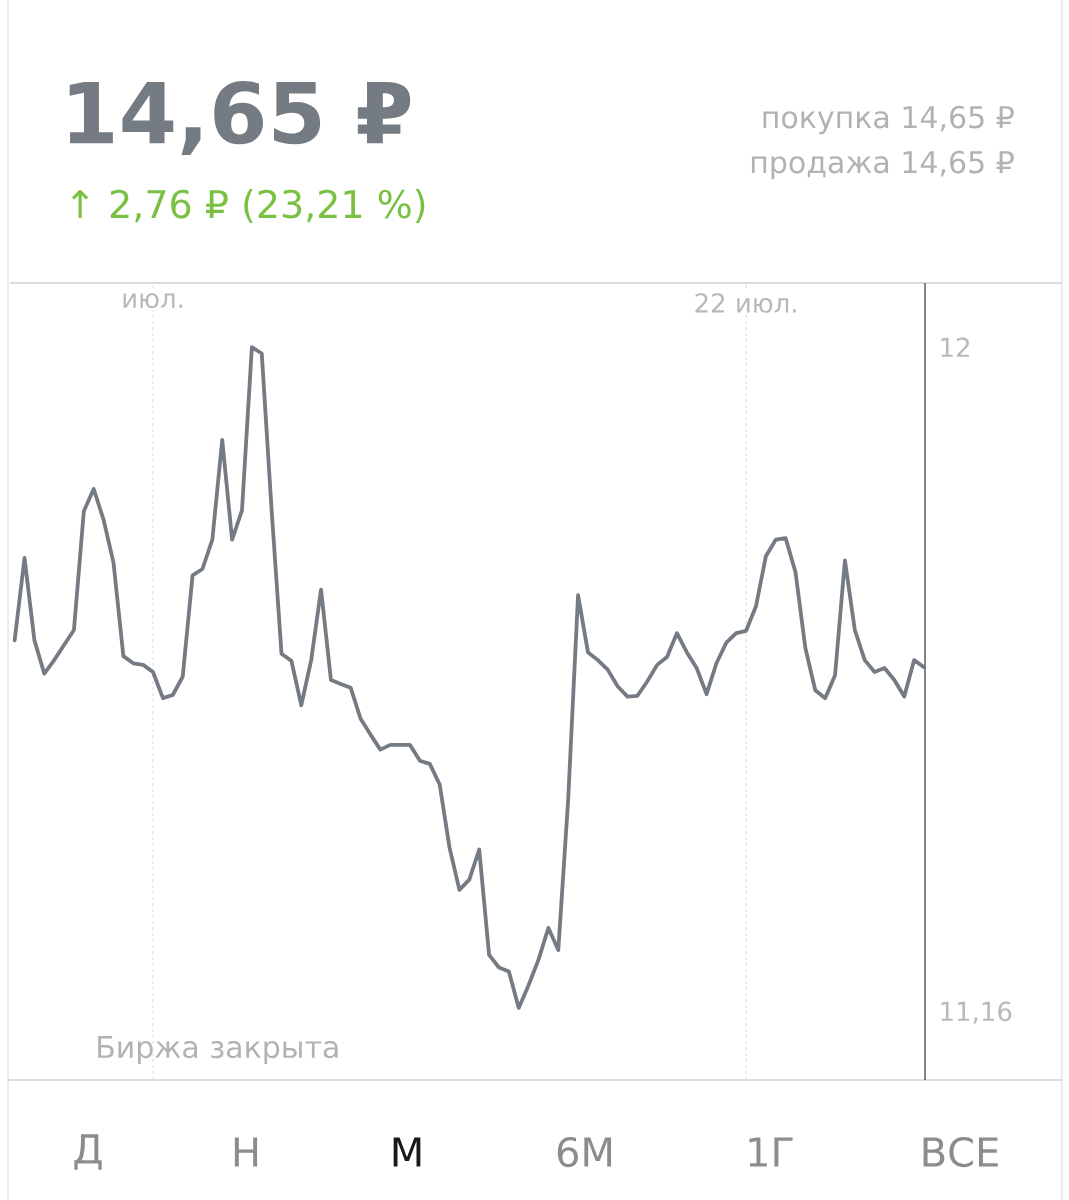 The image size is (1069, 1200). Describe the element at coordinates (246, 1152) in the screenshot. I see `text: Н` at that location.